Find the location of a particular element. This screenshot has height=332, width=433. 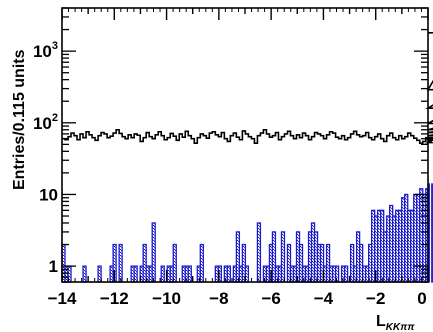

x-axis-label: LKKππ is located at coordinates (395, 322).